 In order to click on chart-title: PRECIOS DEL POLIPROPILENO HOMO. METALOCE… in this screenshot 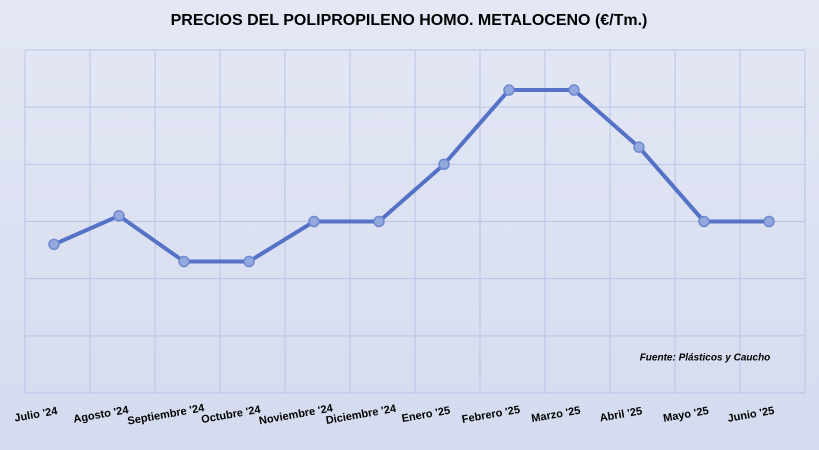, I will do `click(409, 20)`.